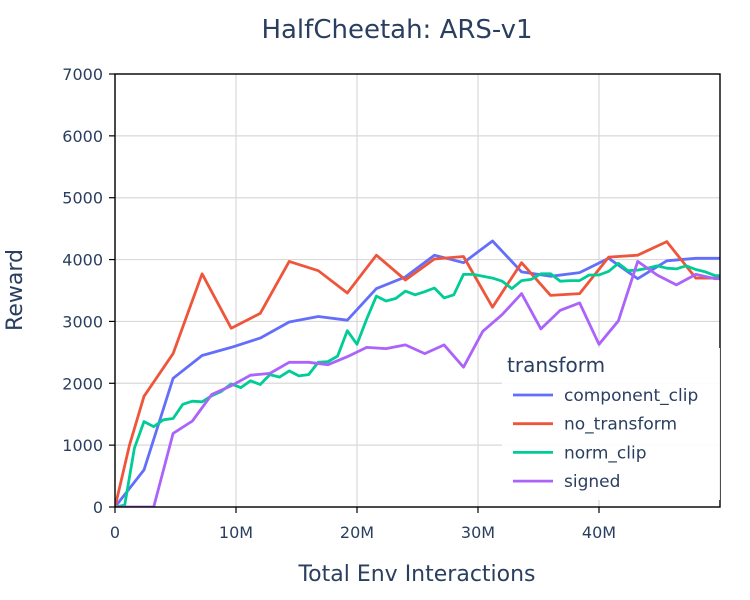 This screenshot has height=600, width=750. I want to click on y-tick-label: 7000, so click(82, 74).